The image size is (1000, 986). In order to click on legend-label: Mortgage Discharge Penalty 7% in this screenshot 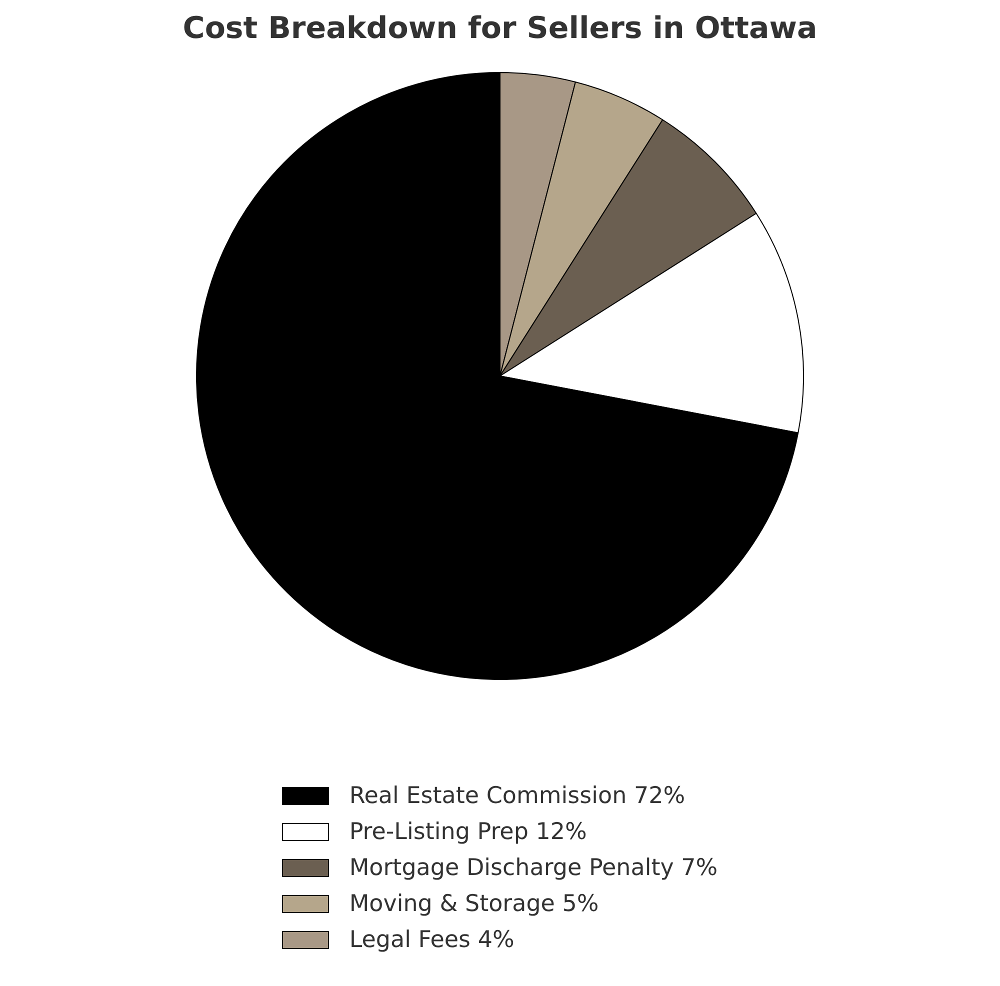, I will do `click(533, 867)`.